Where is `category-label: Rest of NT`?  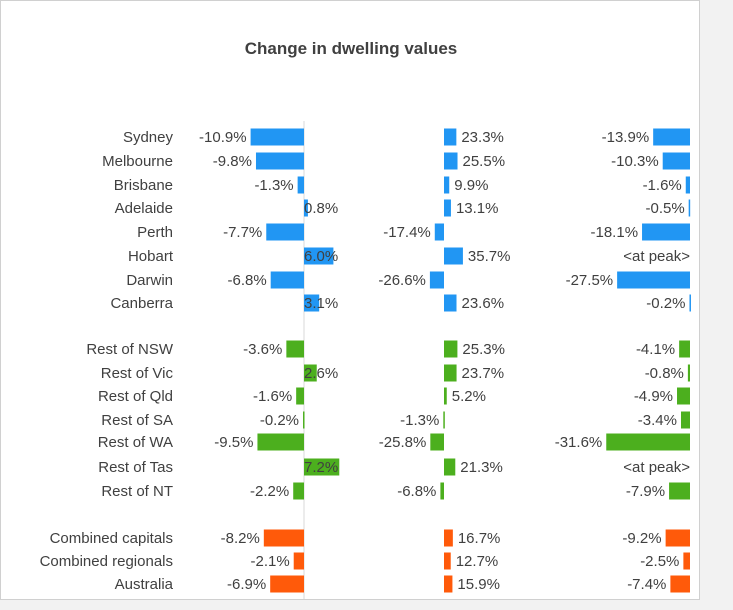
category-label: Rest of NT is located at coordinates (137, 491).